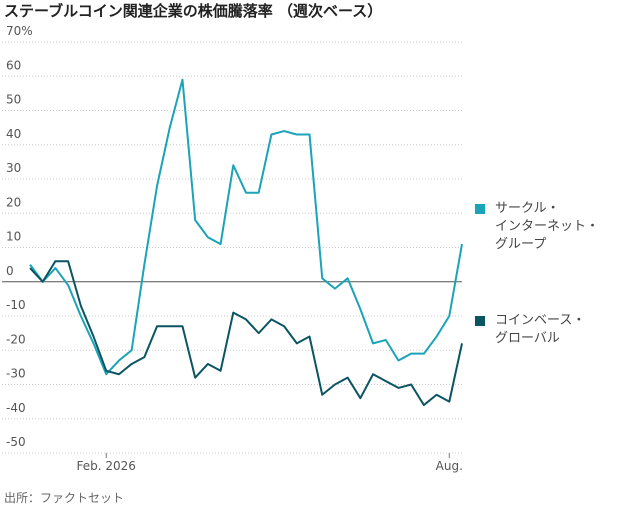 The height and width of the screenshot is (509, 620). Describe the element at coordinates (193, 11) in the screenshot. I see `chart-title: ステーブルコイン関連企業の株価騰落率 （週次ベース）` at that location.